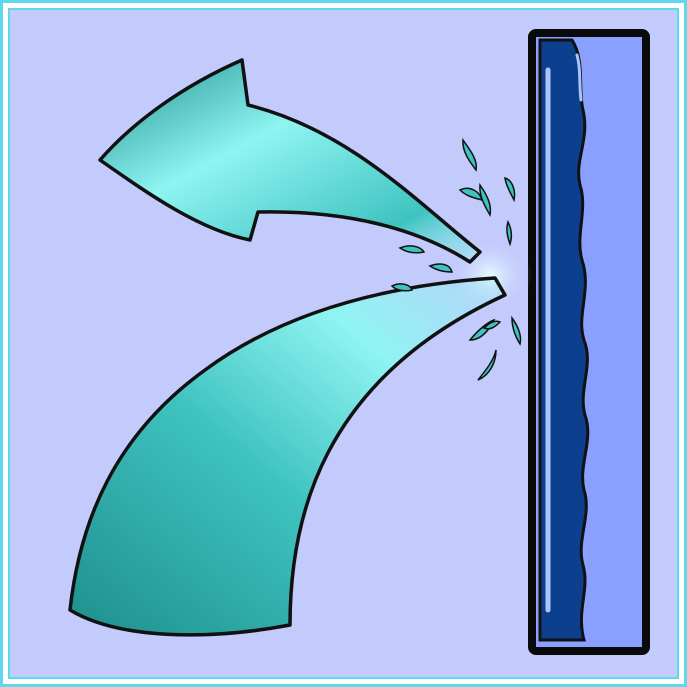  Describe the element at coordinates (579, 77) in the screenshot. I see `water-highlight-edge` at that location.